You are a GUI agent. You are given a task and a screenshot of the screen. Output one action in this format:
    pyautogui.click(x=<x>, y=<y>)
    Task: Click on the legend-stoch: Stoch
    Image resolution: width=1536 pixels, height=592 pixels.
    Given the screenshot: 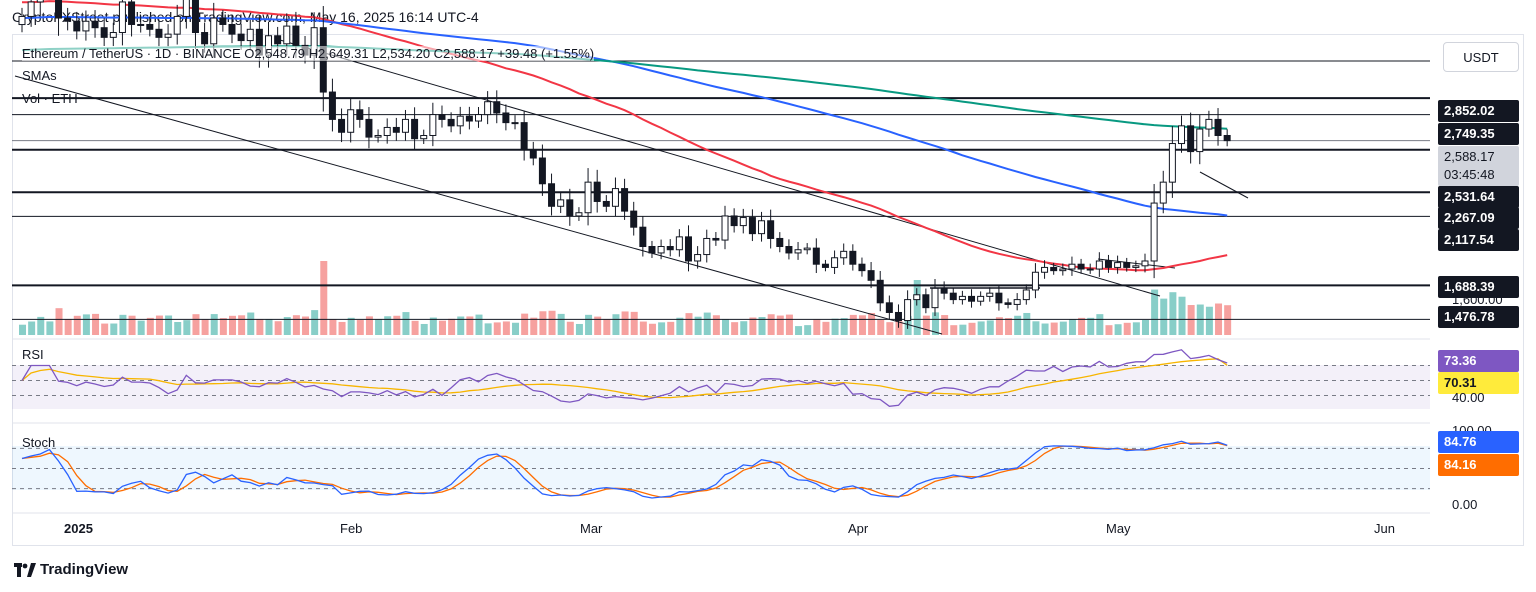 What is the action you would take?
    pyautogui.click(x=39, y=442)
    